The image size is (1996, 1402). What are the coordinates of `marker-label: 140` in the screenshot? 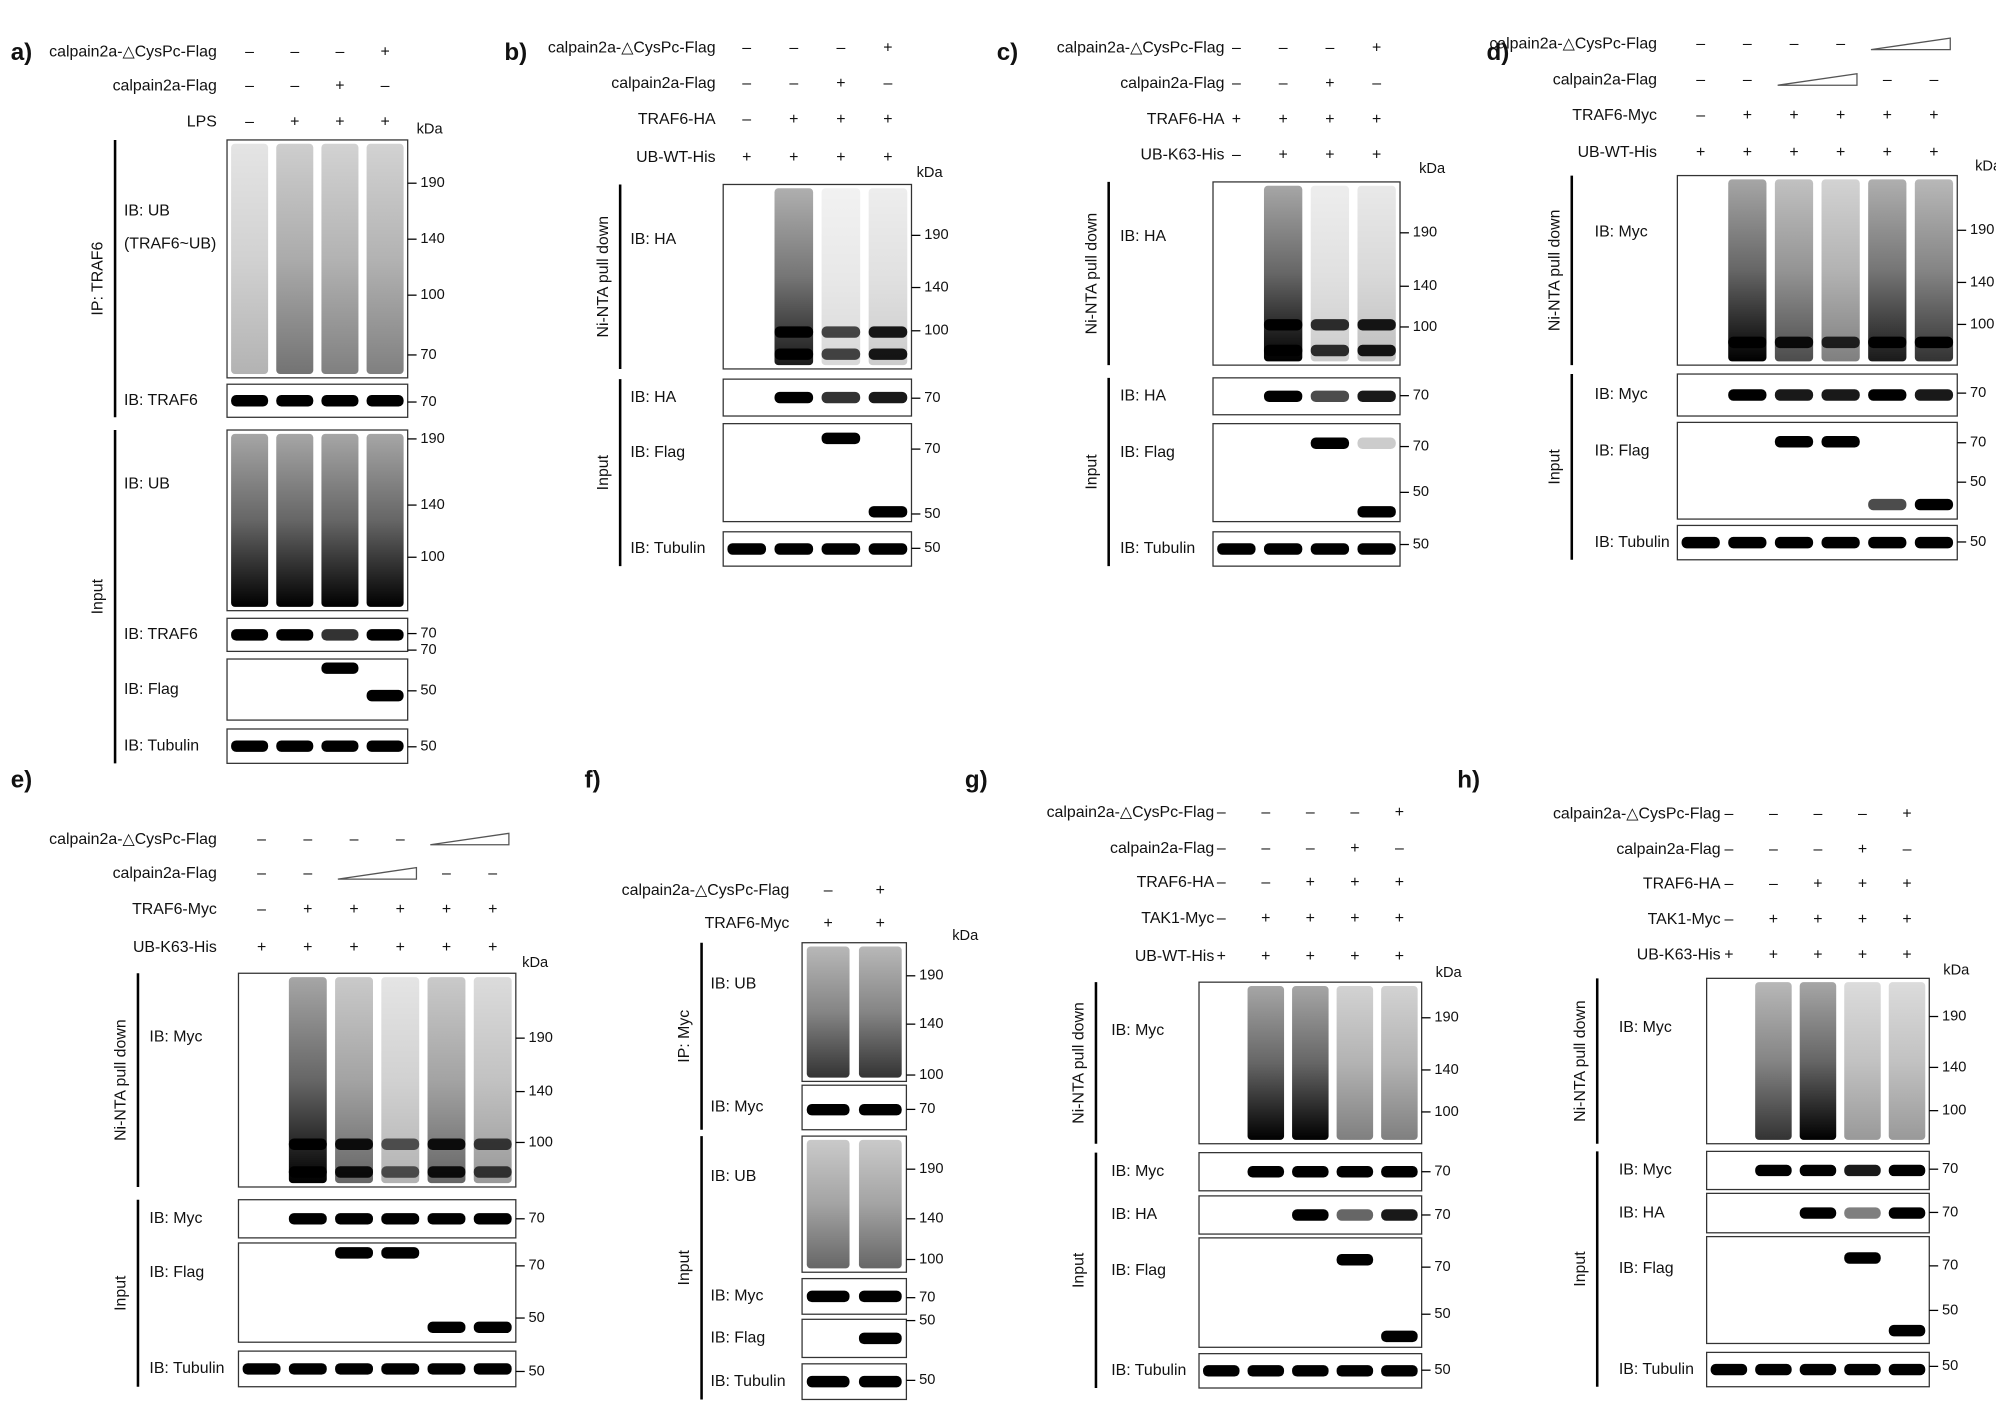 It's located at (1982, 282).